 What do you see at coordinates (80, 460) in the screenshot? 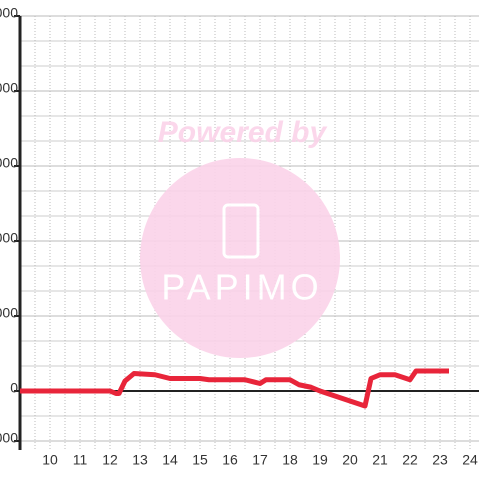
I see `x-tick-label: 11` at bounding box center [80, 460].